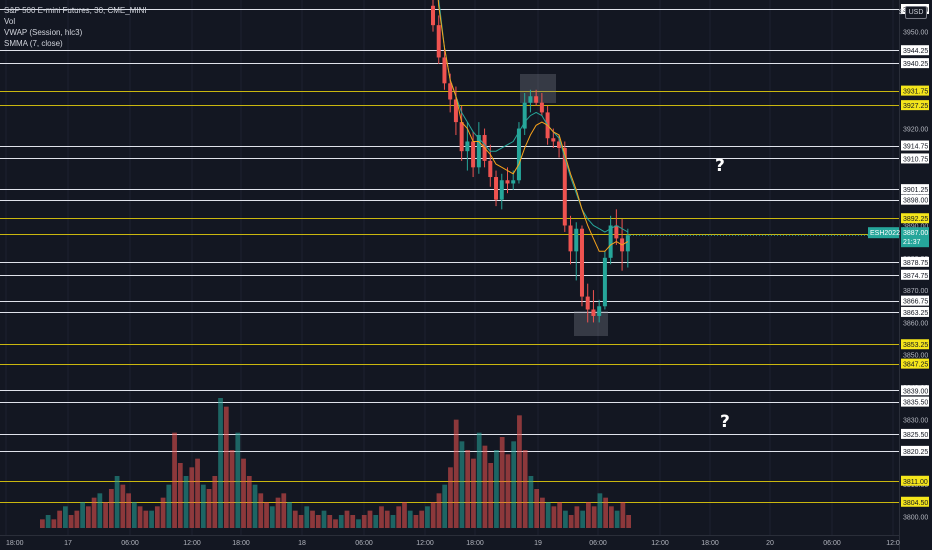 The image size is (932, 550). Describe the element at coordinates (915, 391) in the screenshot. I see `level-price-label: 3839.00` at that location.